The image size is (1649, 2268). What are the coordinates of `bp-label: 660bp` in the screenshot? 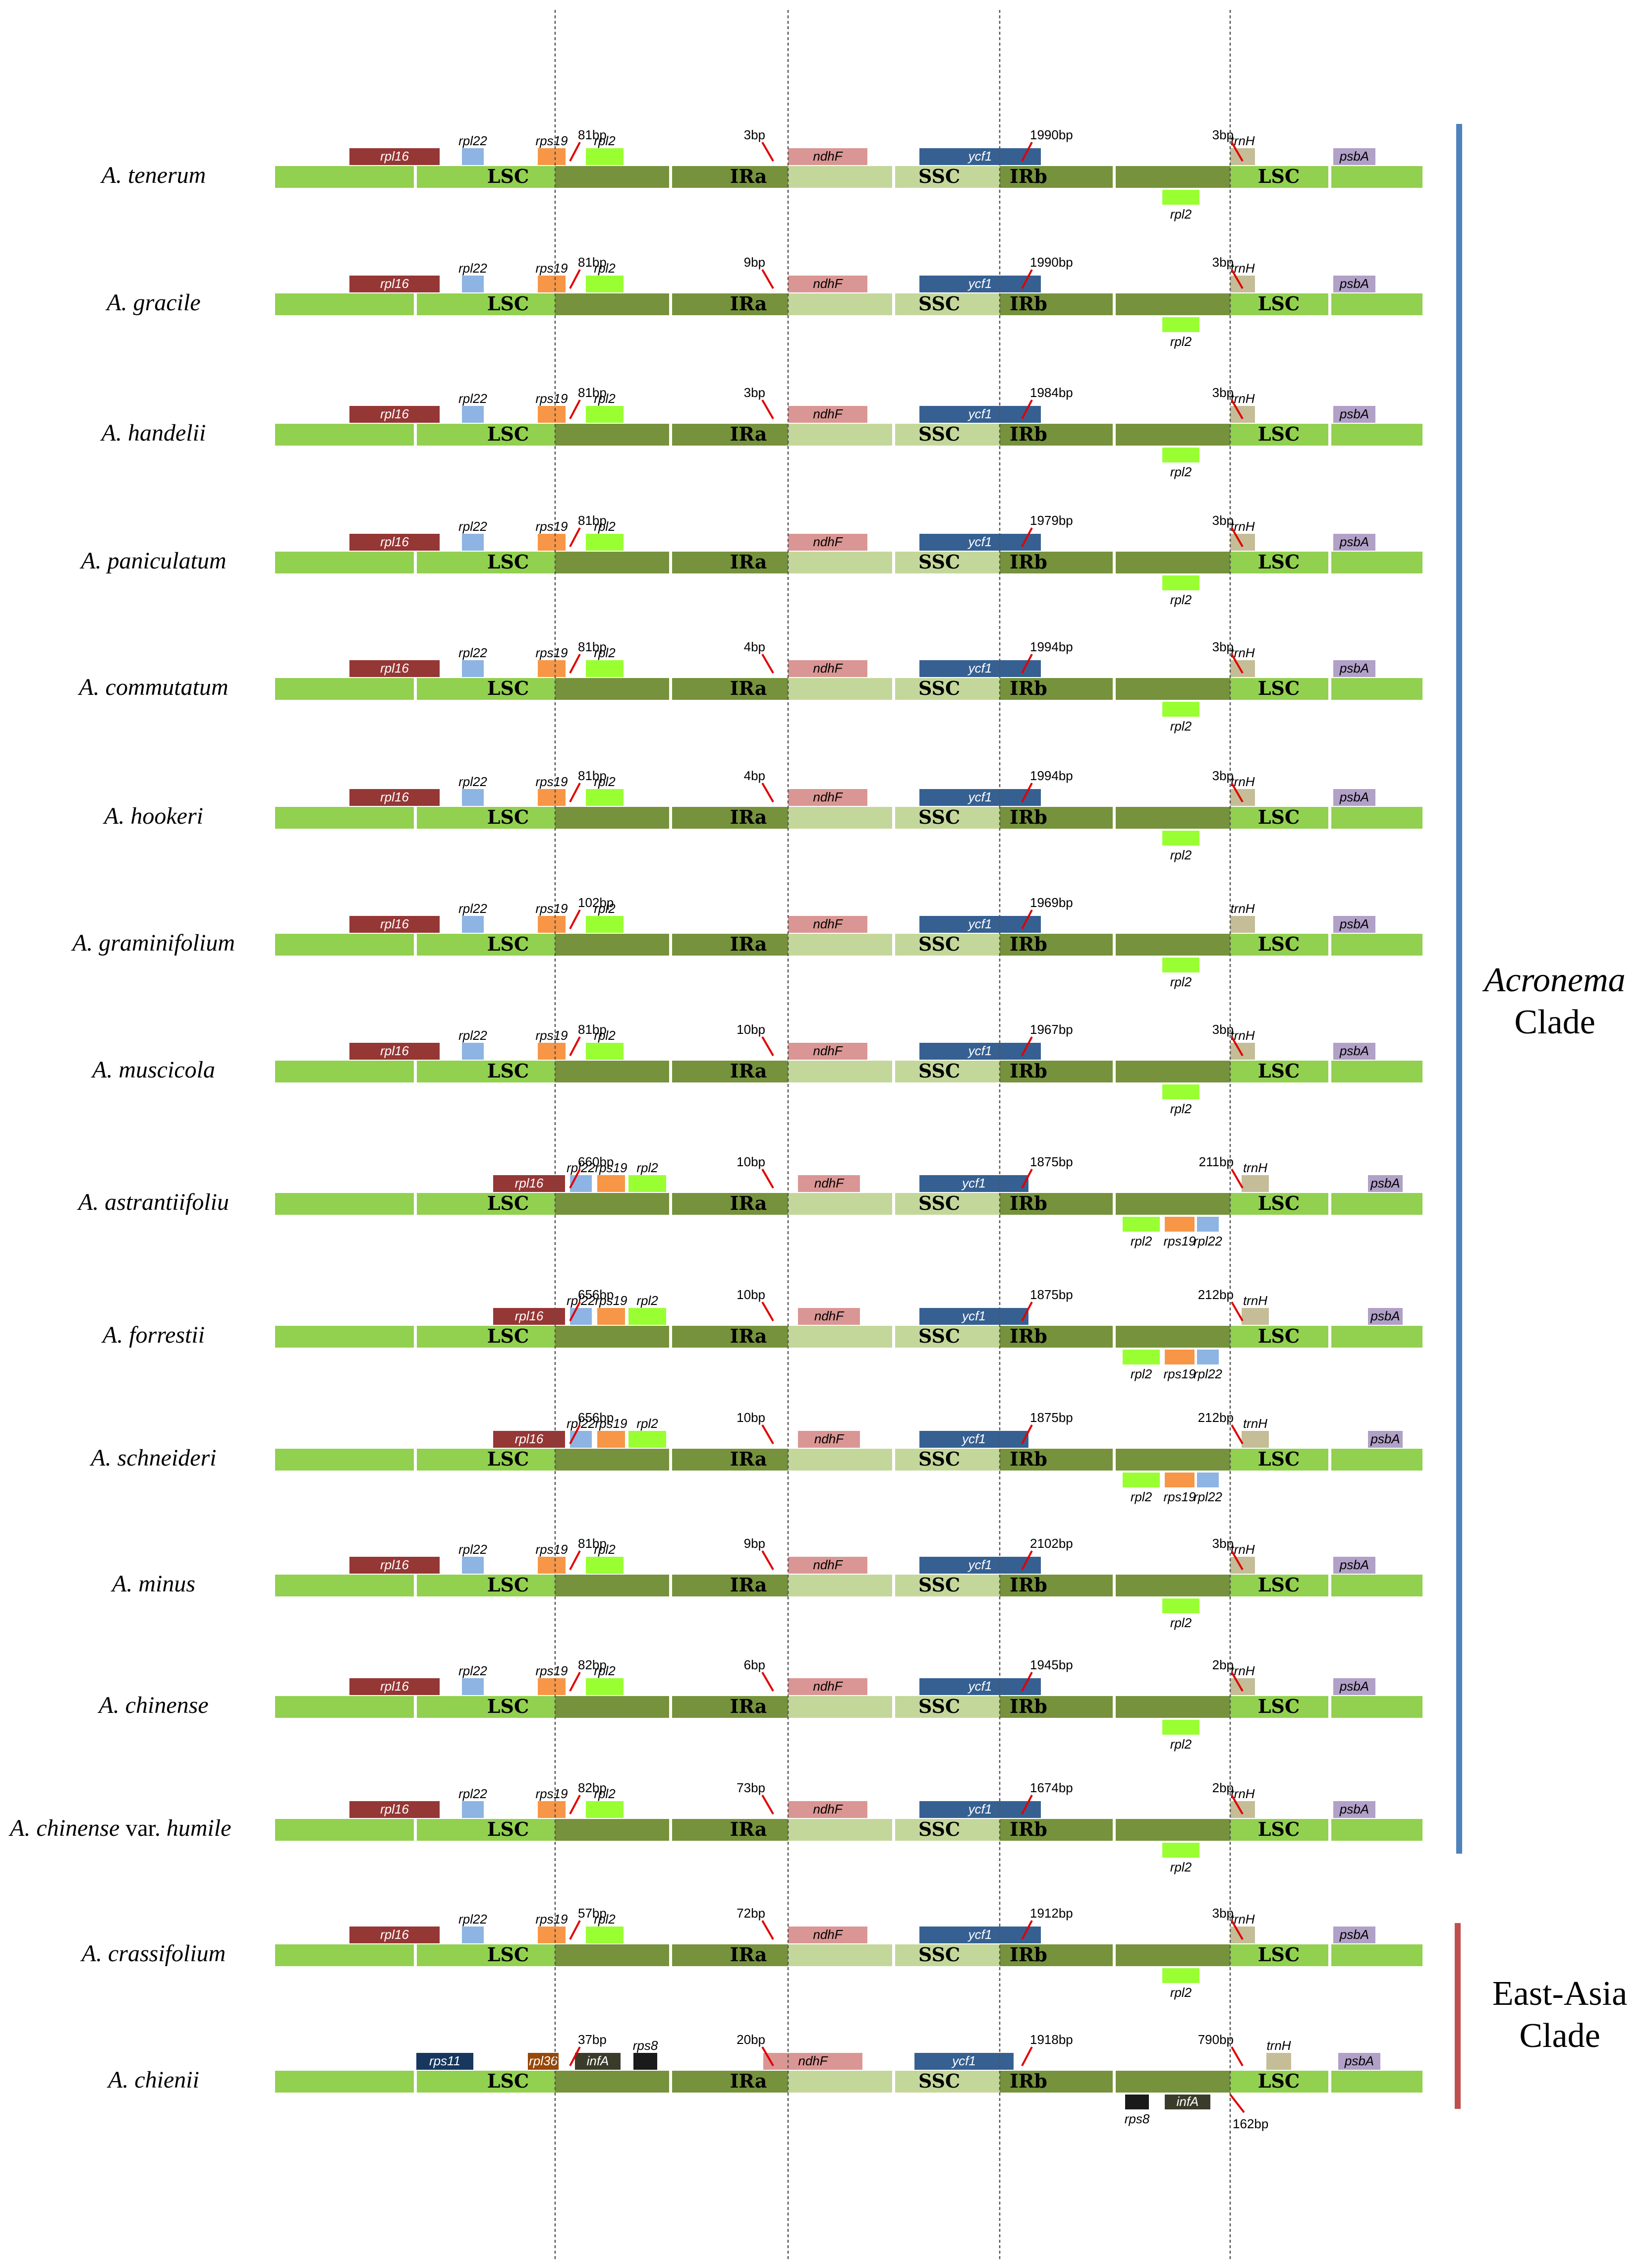 It's located at (596, 1161).